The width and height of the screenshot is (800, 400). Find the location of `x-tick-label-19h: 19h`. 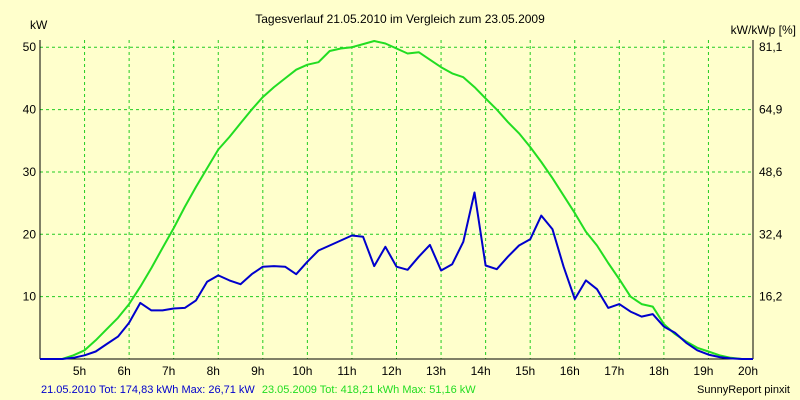

x-tick-label-19h: 19h is located at coordinates (703, 371).